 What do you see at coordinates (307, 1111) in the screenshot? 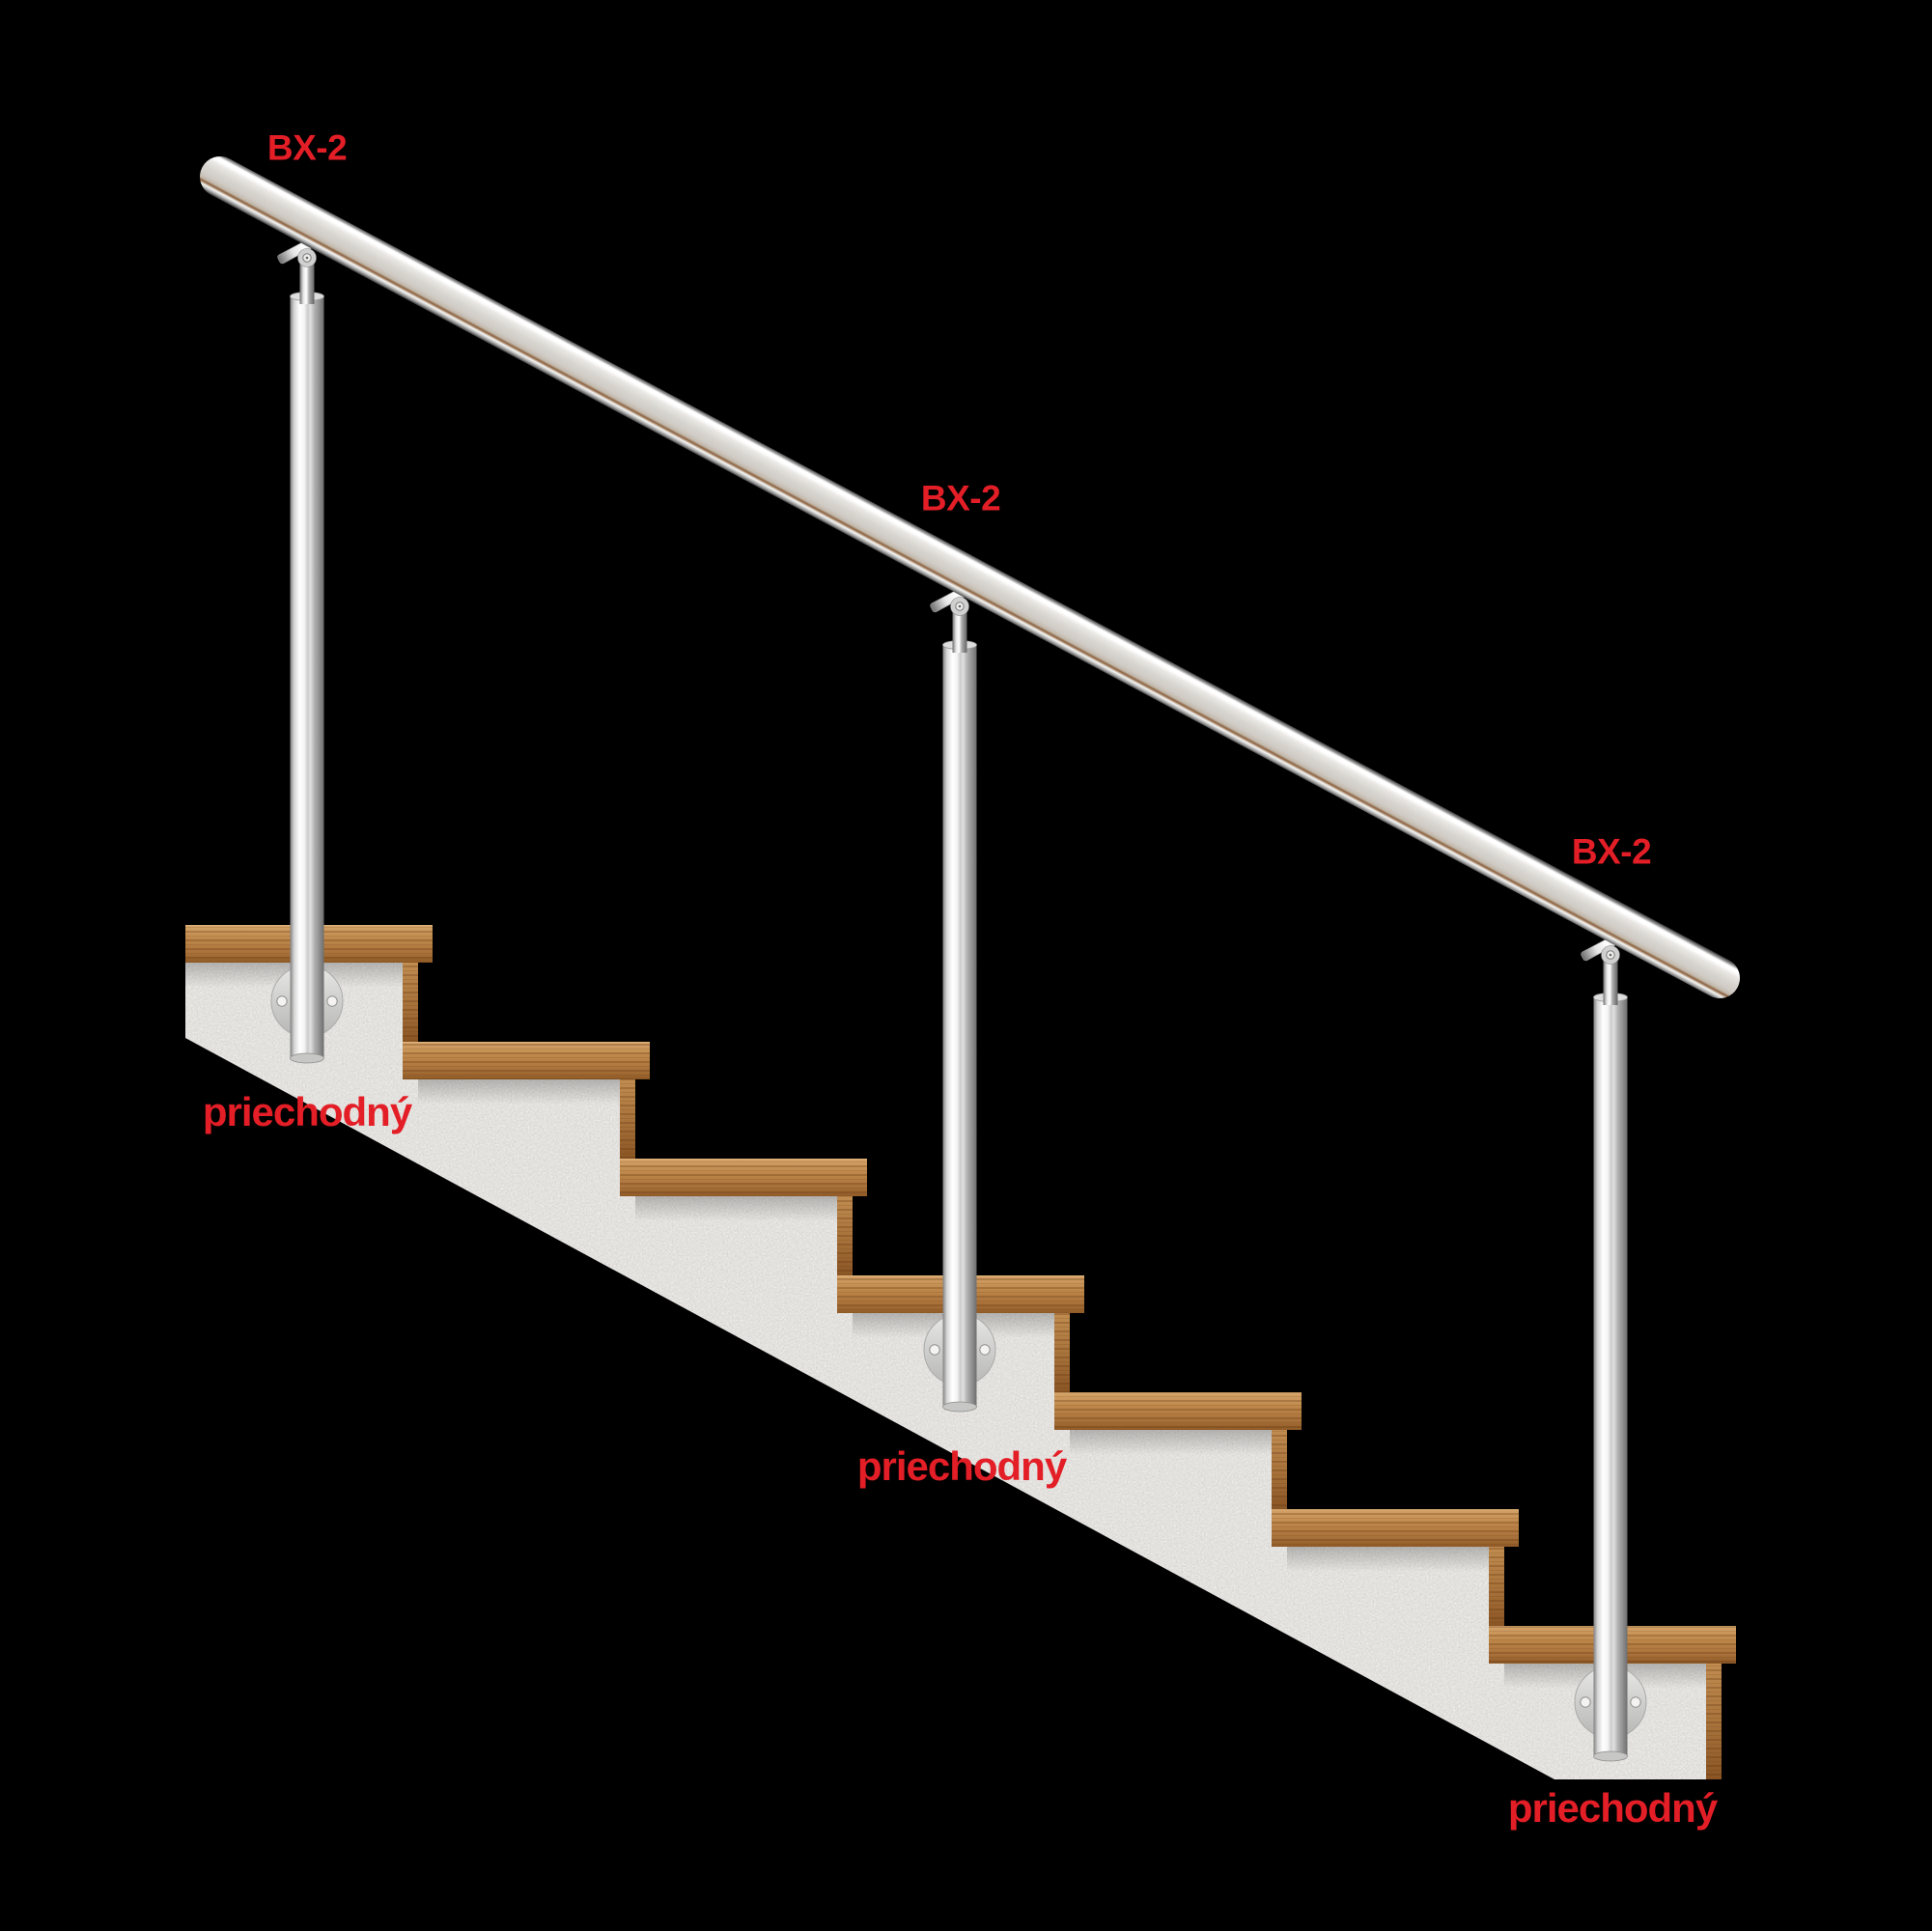
I see `mount-label-1: priechodný` at bounding box center [307, 1111].